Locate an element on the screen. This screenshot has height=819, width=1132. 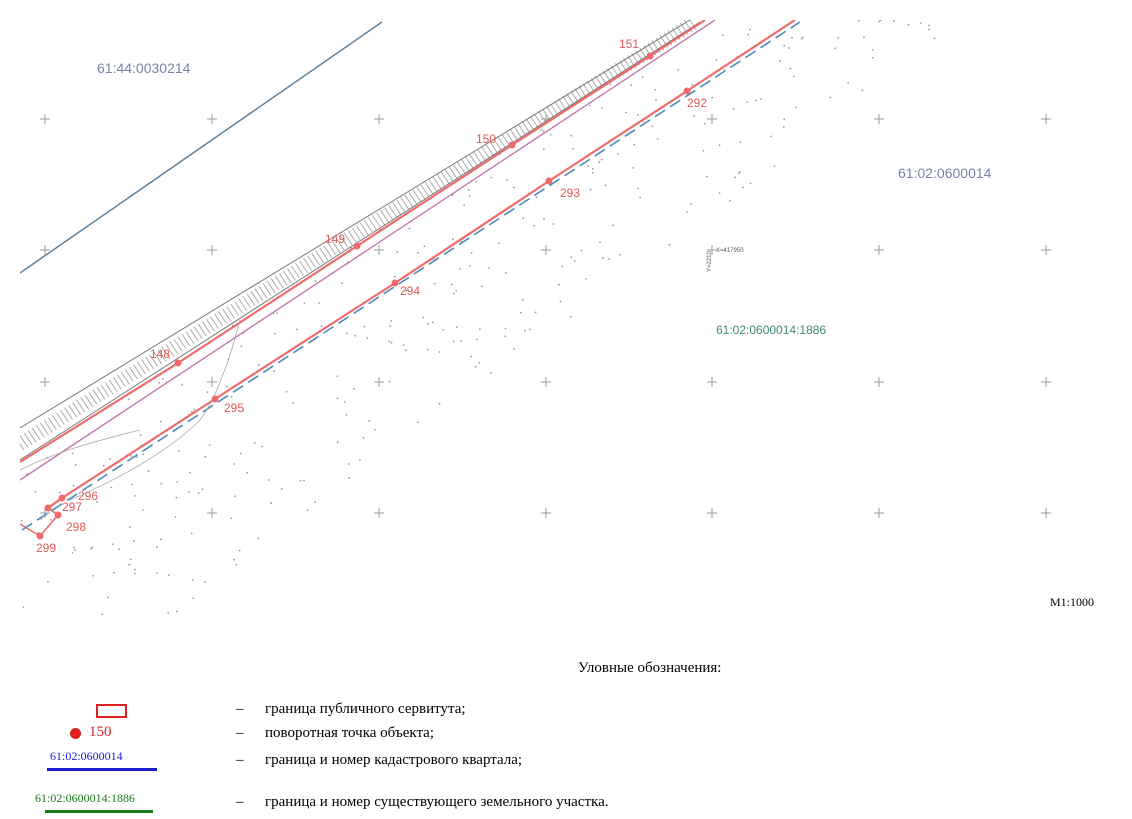
legend-text: граница и номер кадастрового квартала; is located at coordinates (394, 760).